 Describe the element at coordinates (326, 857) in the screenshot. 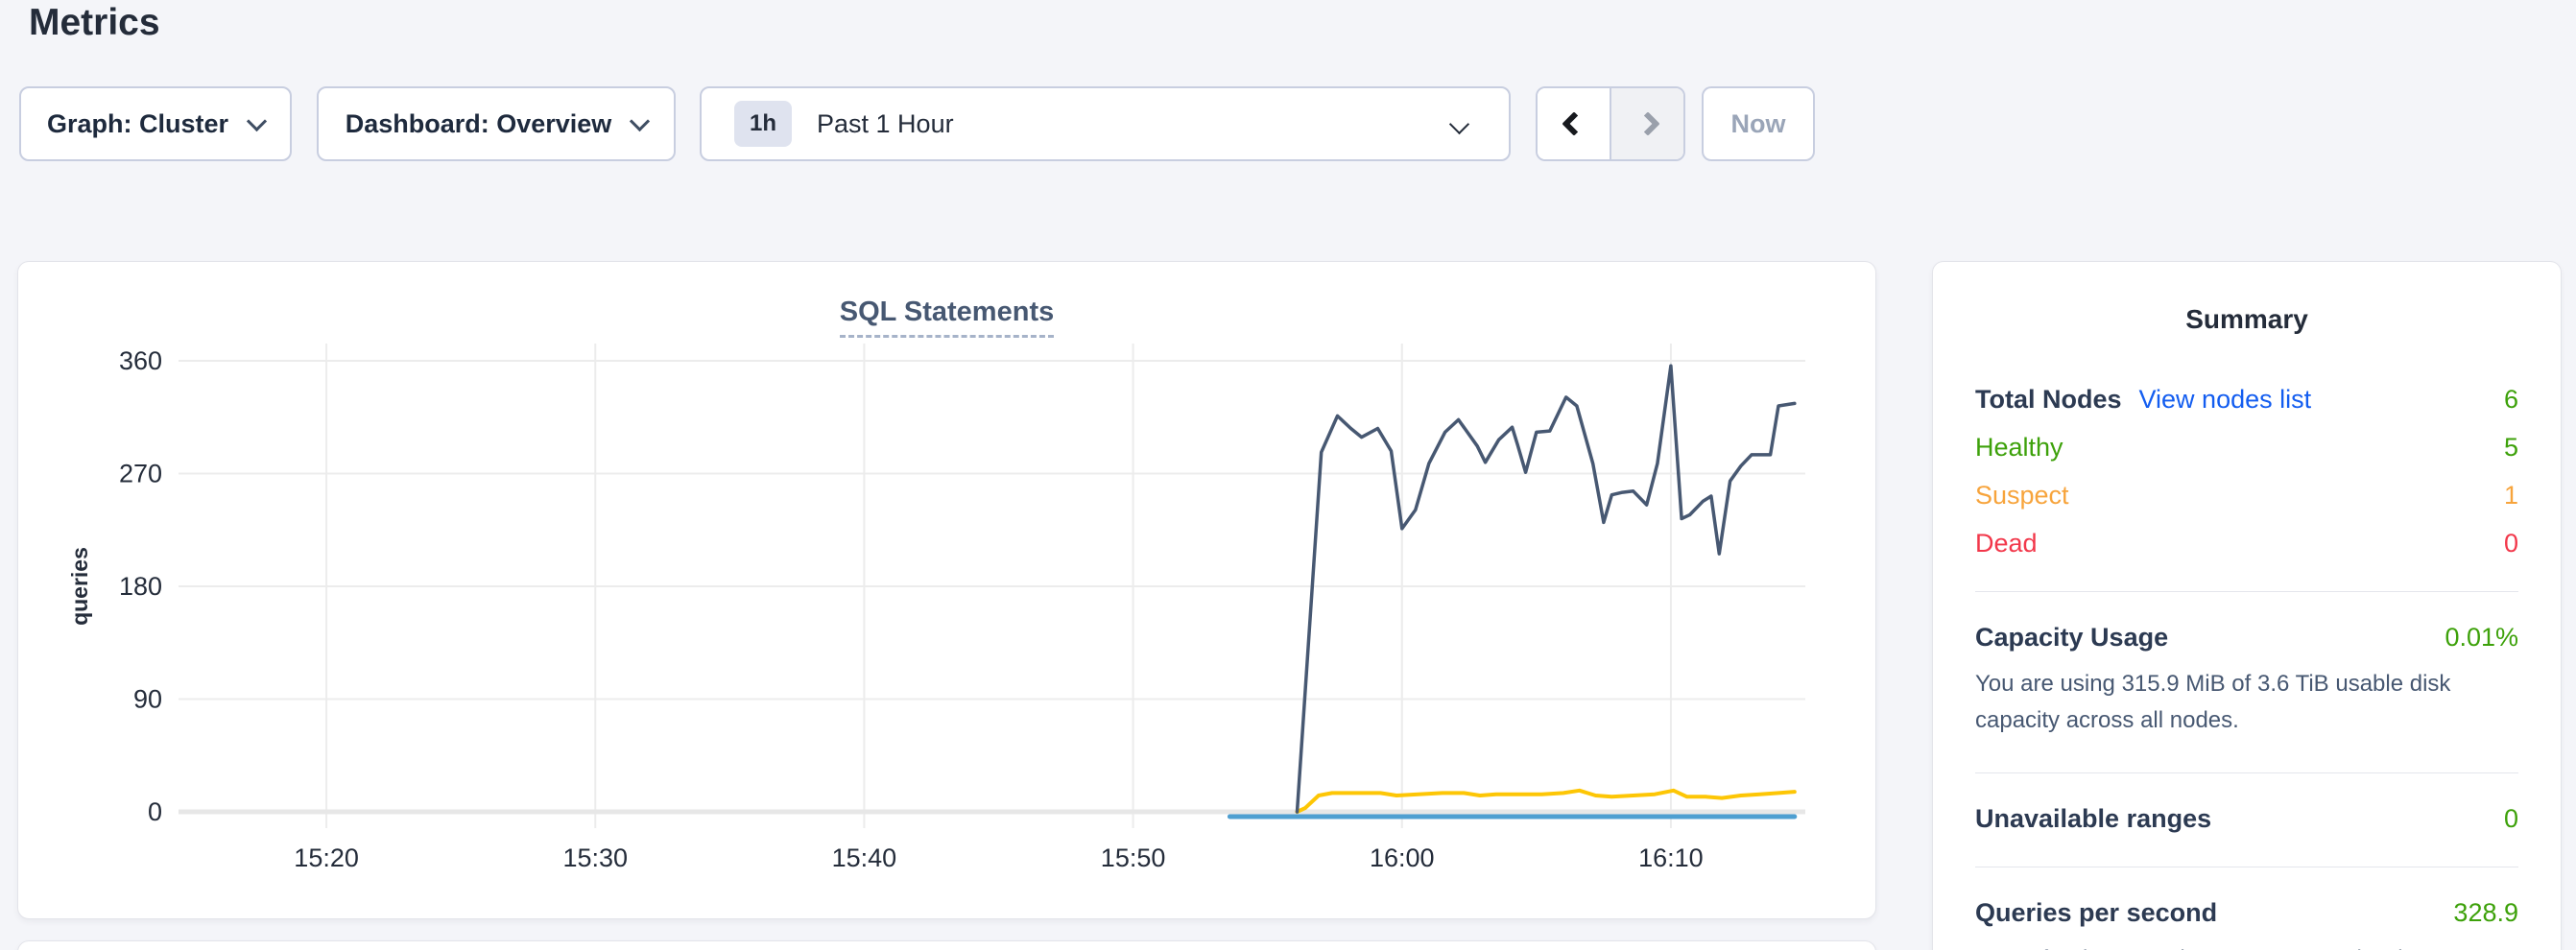

I see `svg-text: 15:20` at that location.